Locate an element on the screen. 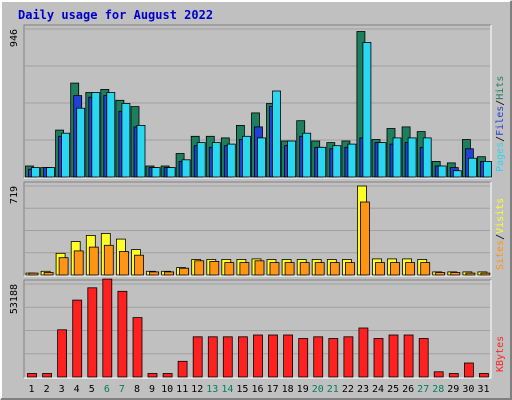 This screenshot has width=512, height=400. panel-legend: Sites/Visits is located at coordinates (500, 234).